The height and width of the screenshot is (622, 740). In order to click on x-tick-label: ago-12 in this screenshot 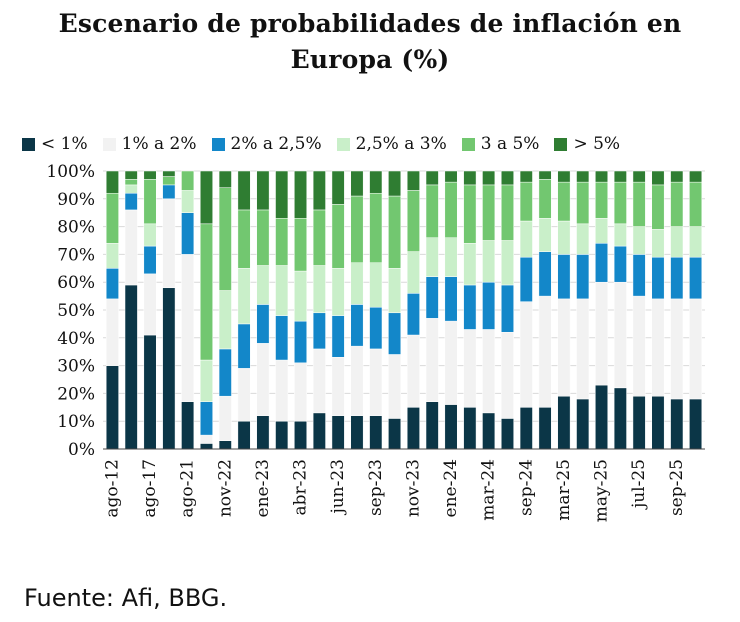, I will do `click(112, 488)`.